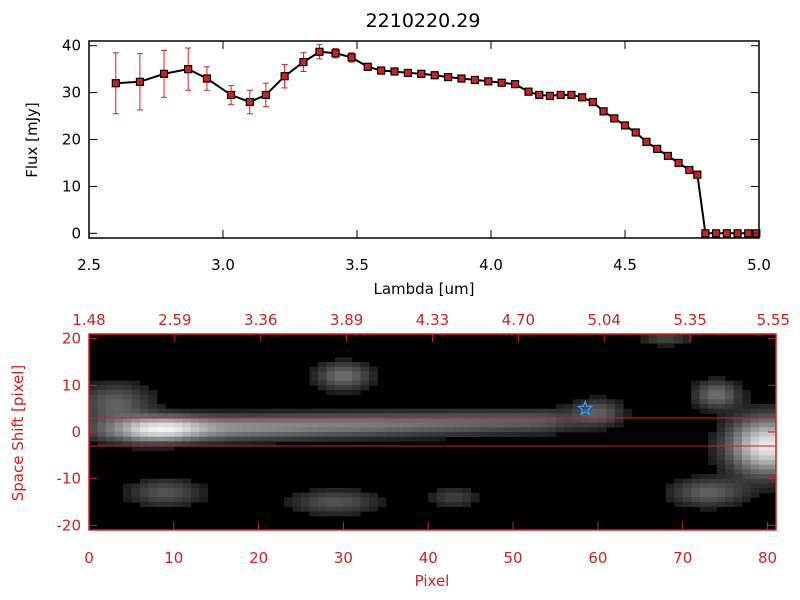  What do you see at coordinates (71, 186) in the screenshot?
I see `y-tick-label: 10` at bounding box center [71, 186].